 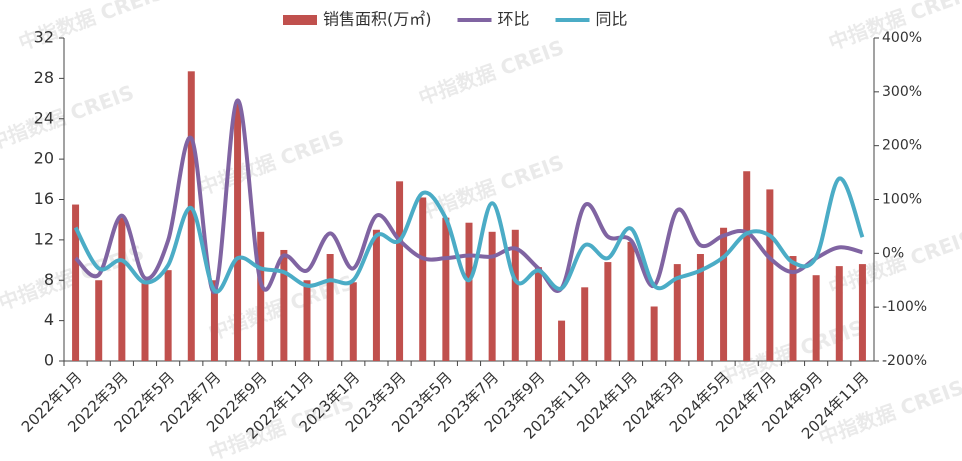 What do you see at coordinates (44, 158) in the screenshot?
I see `y-tick-label: 20` at bounding box center [44, 158].